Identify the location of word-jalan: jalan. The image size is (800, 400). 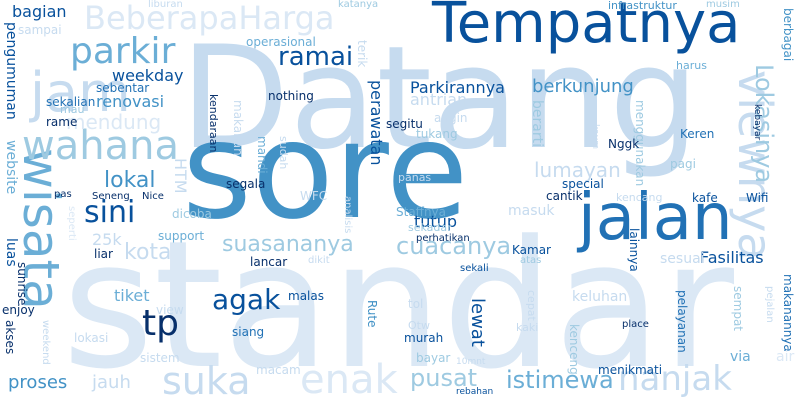
(655, 218).